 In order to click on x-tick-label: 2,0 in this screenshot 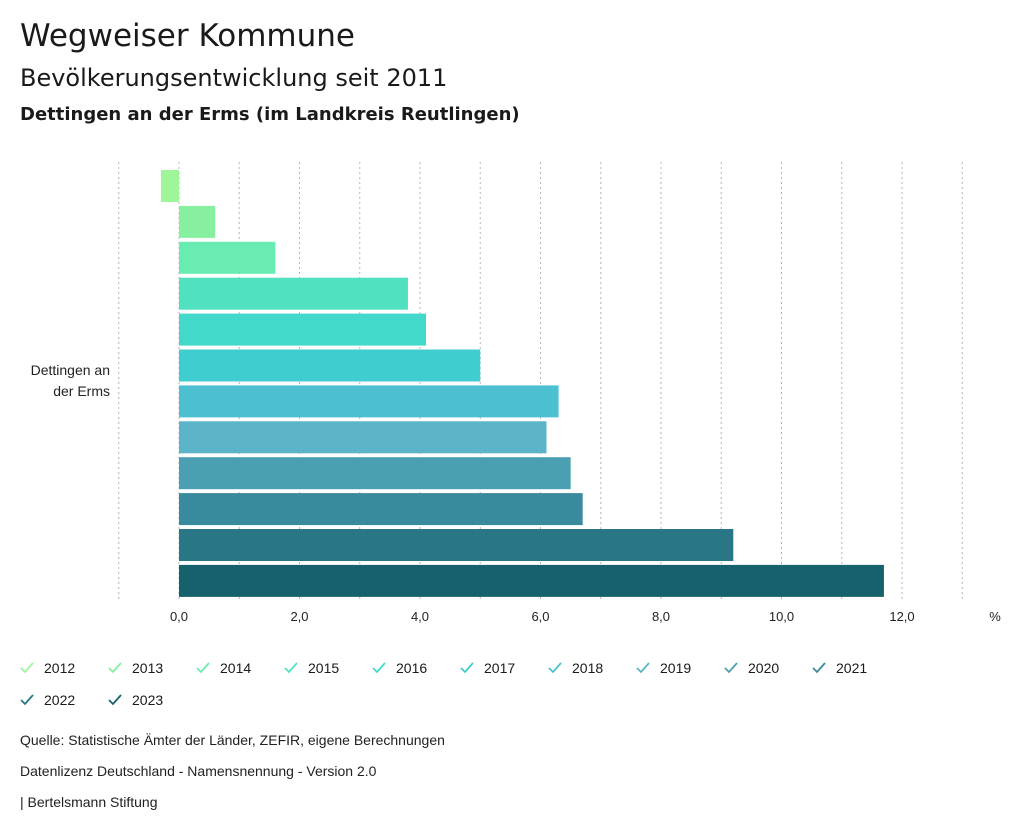, I will do `click(299, 616)`.